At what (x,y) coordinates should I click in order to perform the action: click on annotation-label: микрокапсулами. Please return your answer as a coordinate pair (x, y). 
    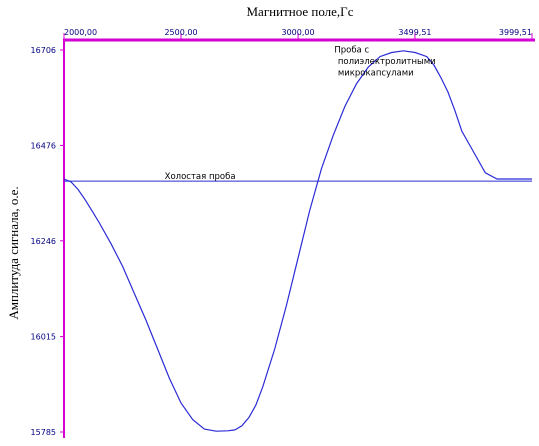
    Looking at the image, I should click on (376, 73).